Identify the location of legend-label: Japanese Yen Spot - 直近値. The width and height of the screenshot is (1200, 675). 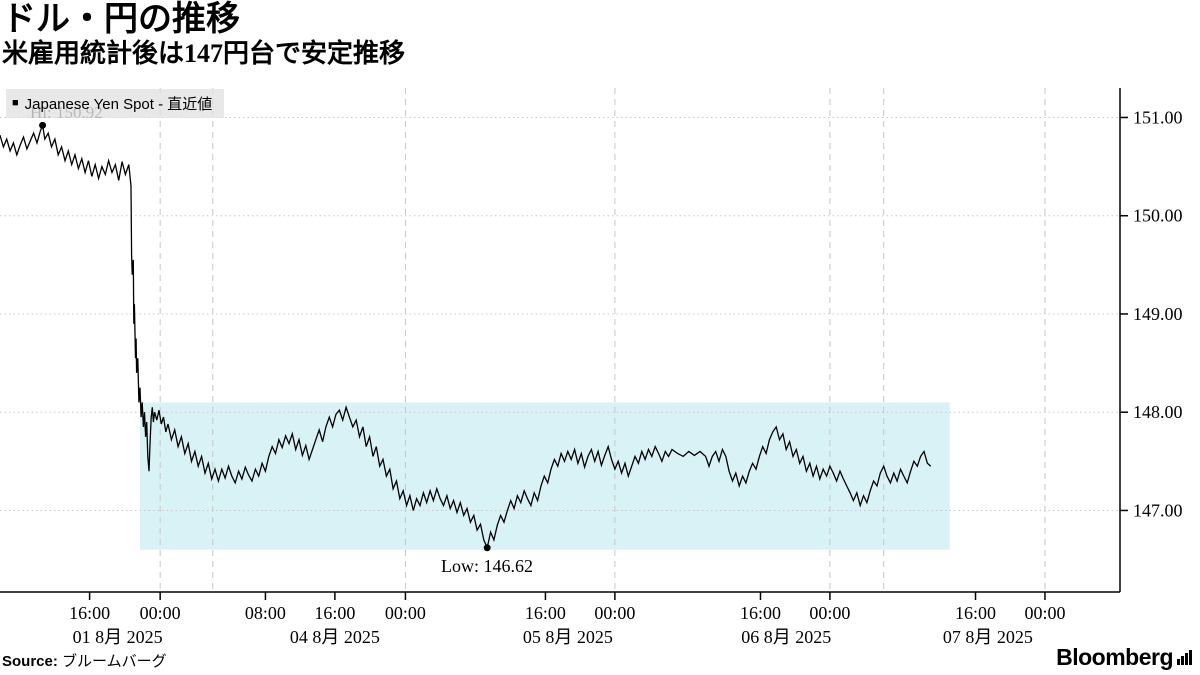
(118, 104).